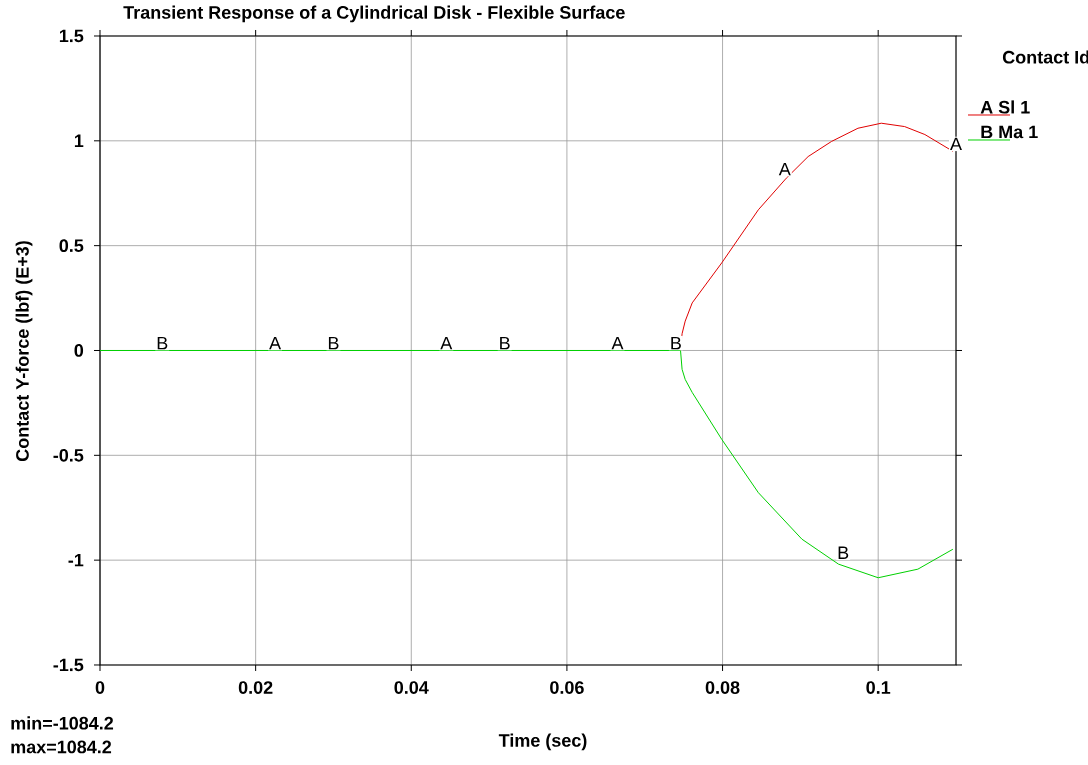  What do you see at coordinates (255, 687) in the screenshot?
I see `x-tick-label: 0.02` at bounding box center [255, 687].